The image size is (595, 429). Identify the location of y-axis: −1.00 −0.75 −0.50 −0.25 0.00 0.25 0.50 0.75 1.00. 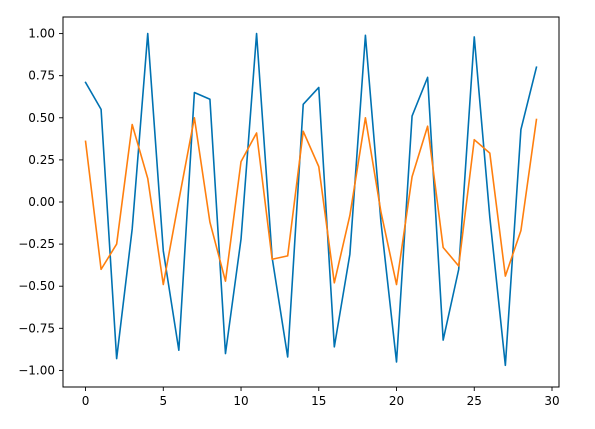
(40, 202).